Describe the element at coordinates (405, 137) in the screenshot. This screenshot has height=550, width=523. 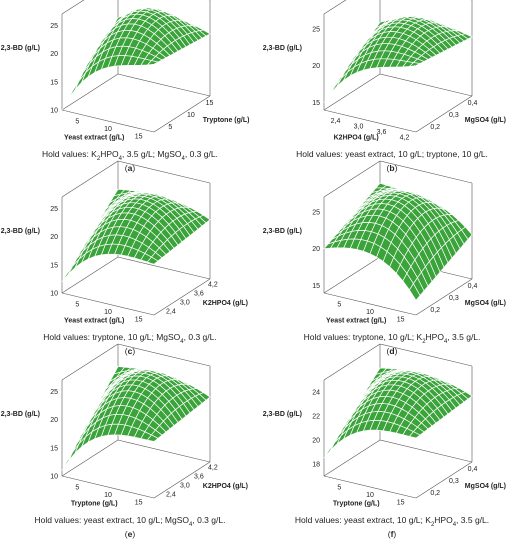
I see `x-tick-label: 4,2` at that location.